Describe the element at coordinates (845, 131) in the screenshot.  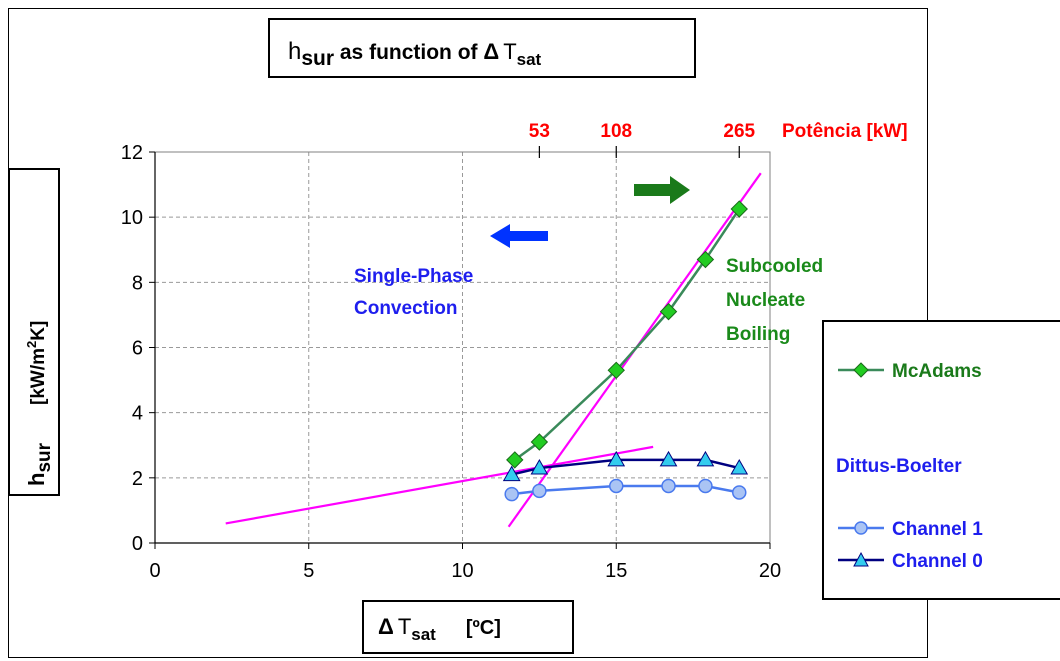
I see `top-axis-label: Potência [kW]` at that location.